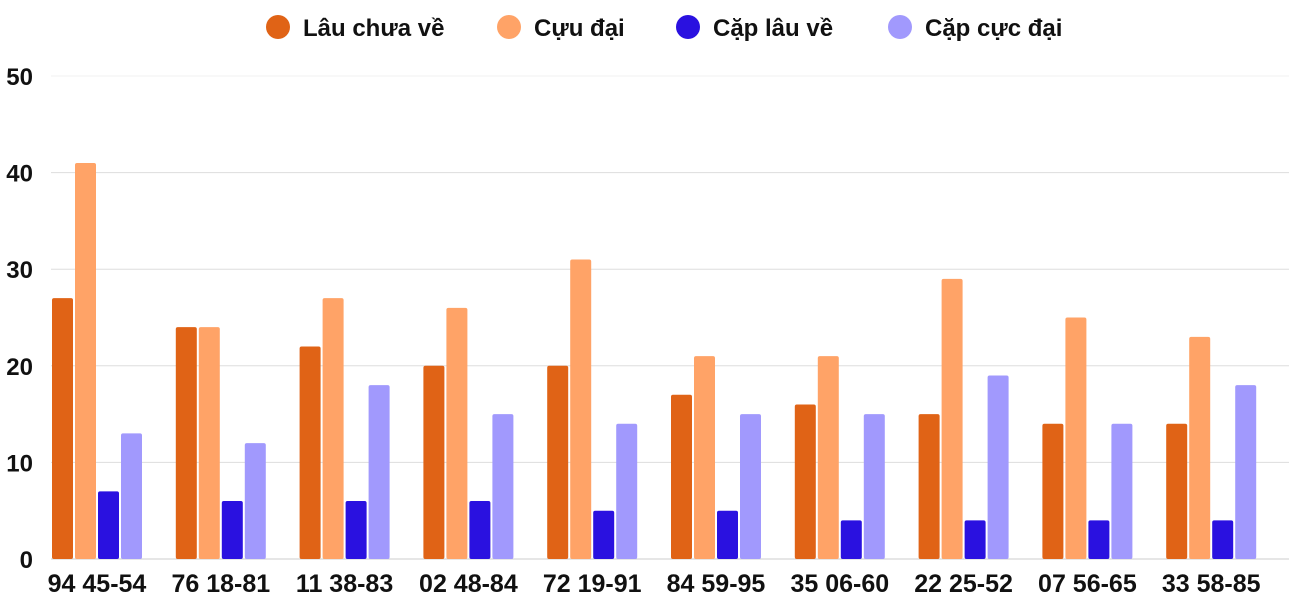 The height and width of the screenshot is (605, 1300). Describe the element at coordinates (716, 584) in the screenshot. I see `x-tick-label: 84 59-95` at that location.